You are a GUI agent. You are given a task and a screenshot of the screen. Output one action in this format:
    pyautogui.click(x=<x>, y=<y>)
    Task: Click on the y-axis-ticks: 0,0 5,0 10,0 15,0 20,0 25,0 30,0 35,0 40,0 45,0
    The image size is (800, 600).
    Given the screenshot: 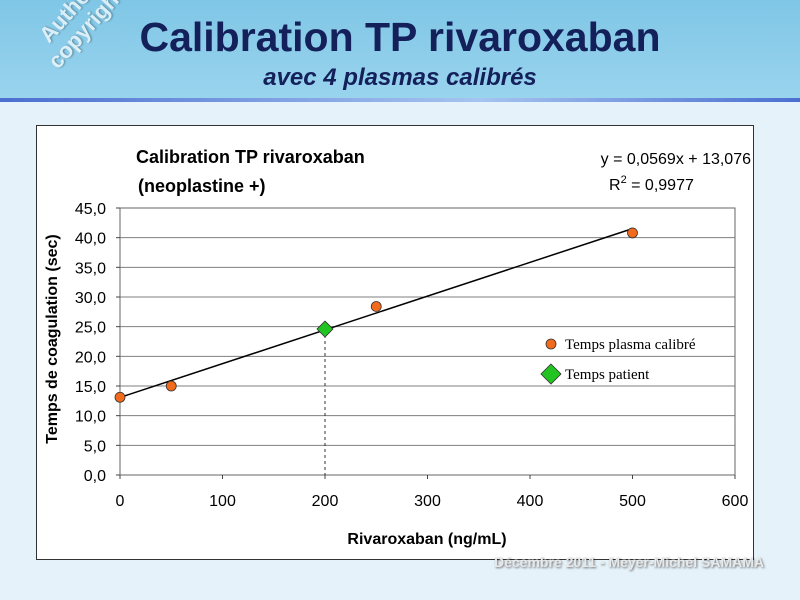 What is the action you would take?
    pyautogui.click(x=97, y=343)
    